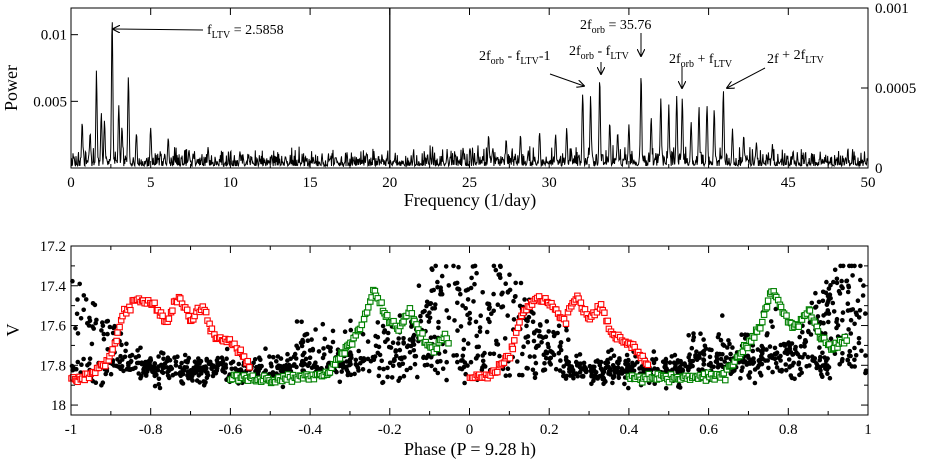  What do you see at coordinates (892, 9) in the screenshot?
I see `periodogram-y2tick-label: 0.001` at bounding box center [892, 9].